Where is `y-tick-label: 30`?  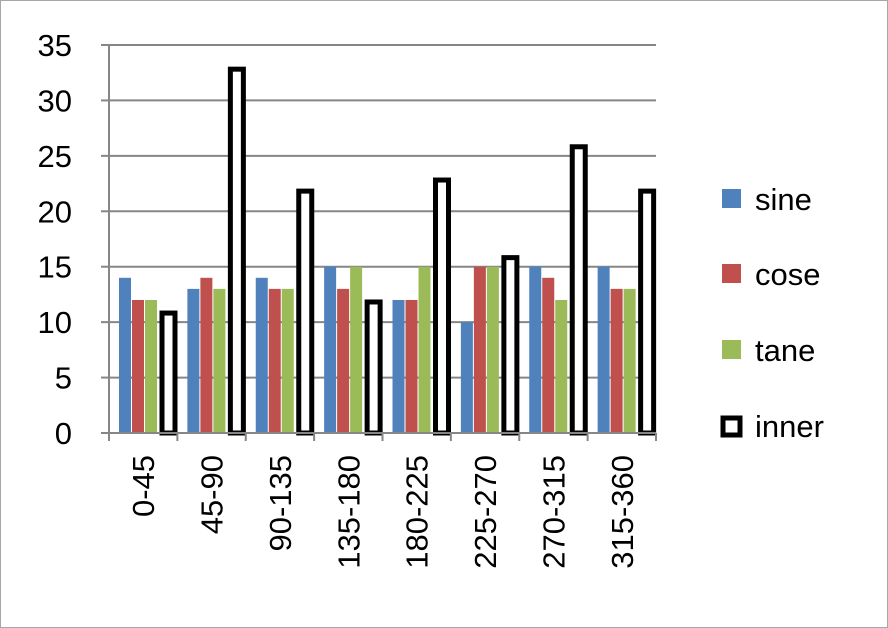
y-tick-label: 30 is located at coordinates (55, 100).